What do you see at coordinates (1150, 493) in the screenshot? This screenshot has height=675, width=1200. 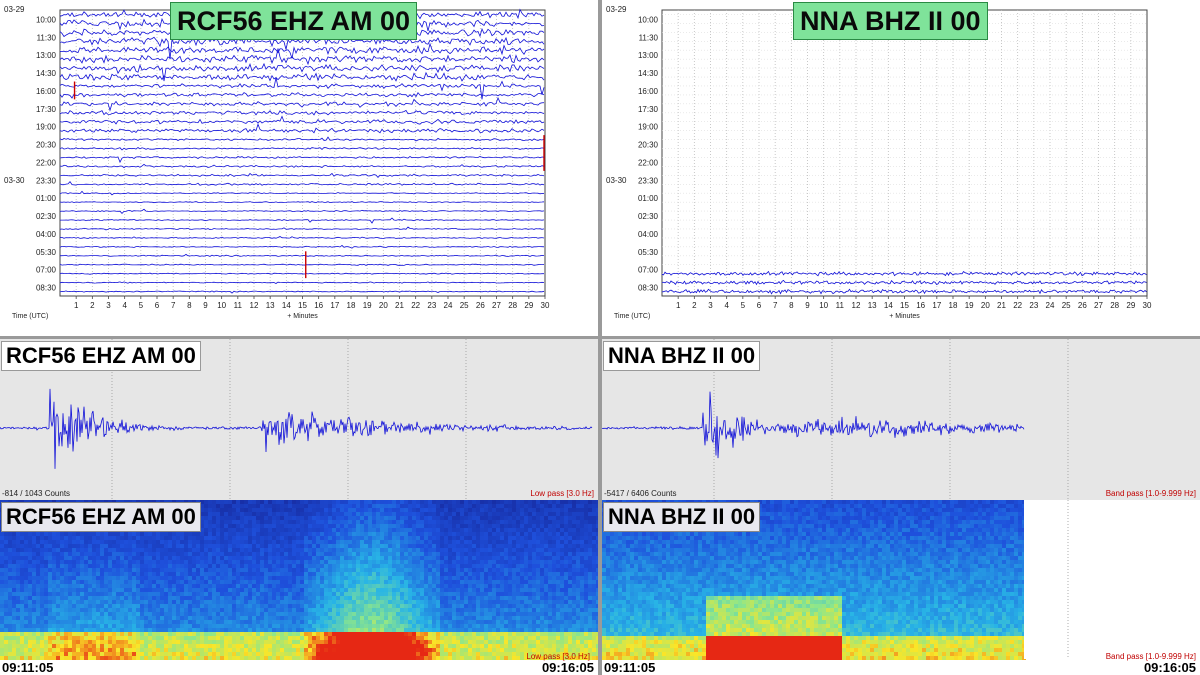 I see `trace-filter-right: Band pass [1.0-9.999 Hz]` at bounding box center [1150, 493].